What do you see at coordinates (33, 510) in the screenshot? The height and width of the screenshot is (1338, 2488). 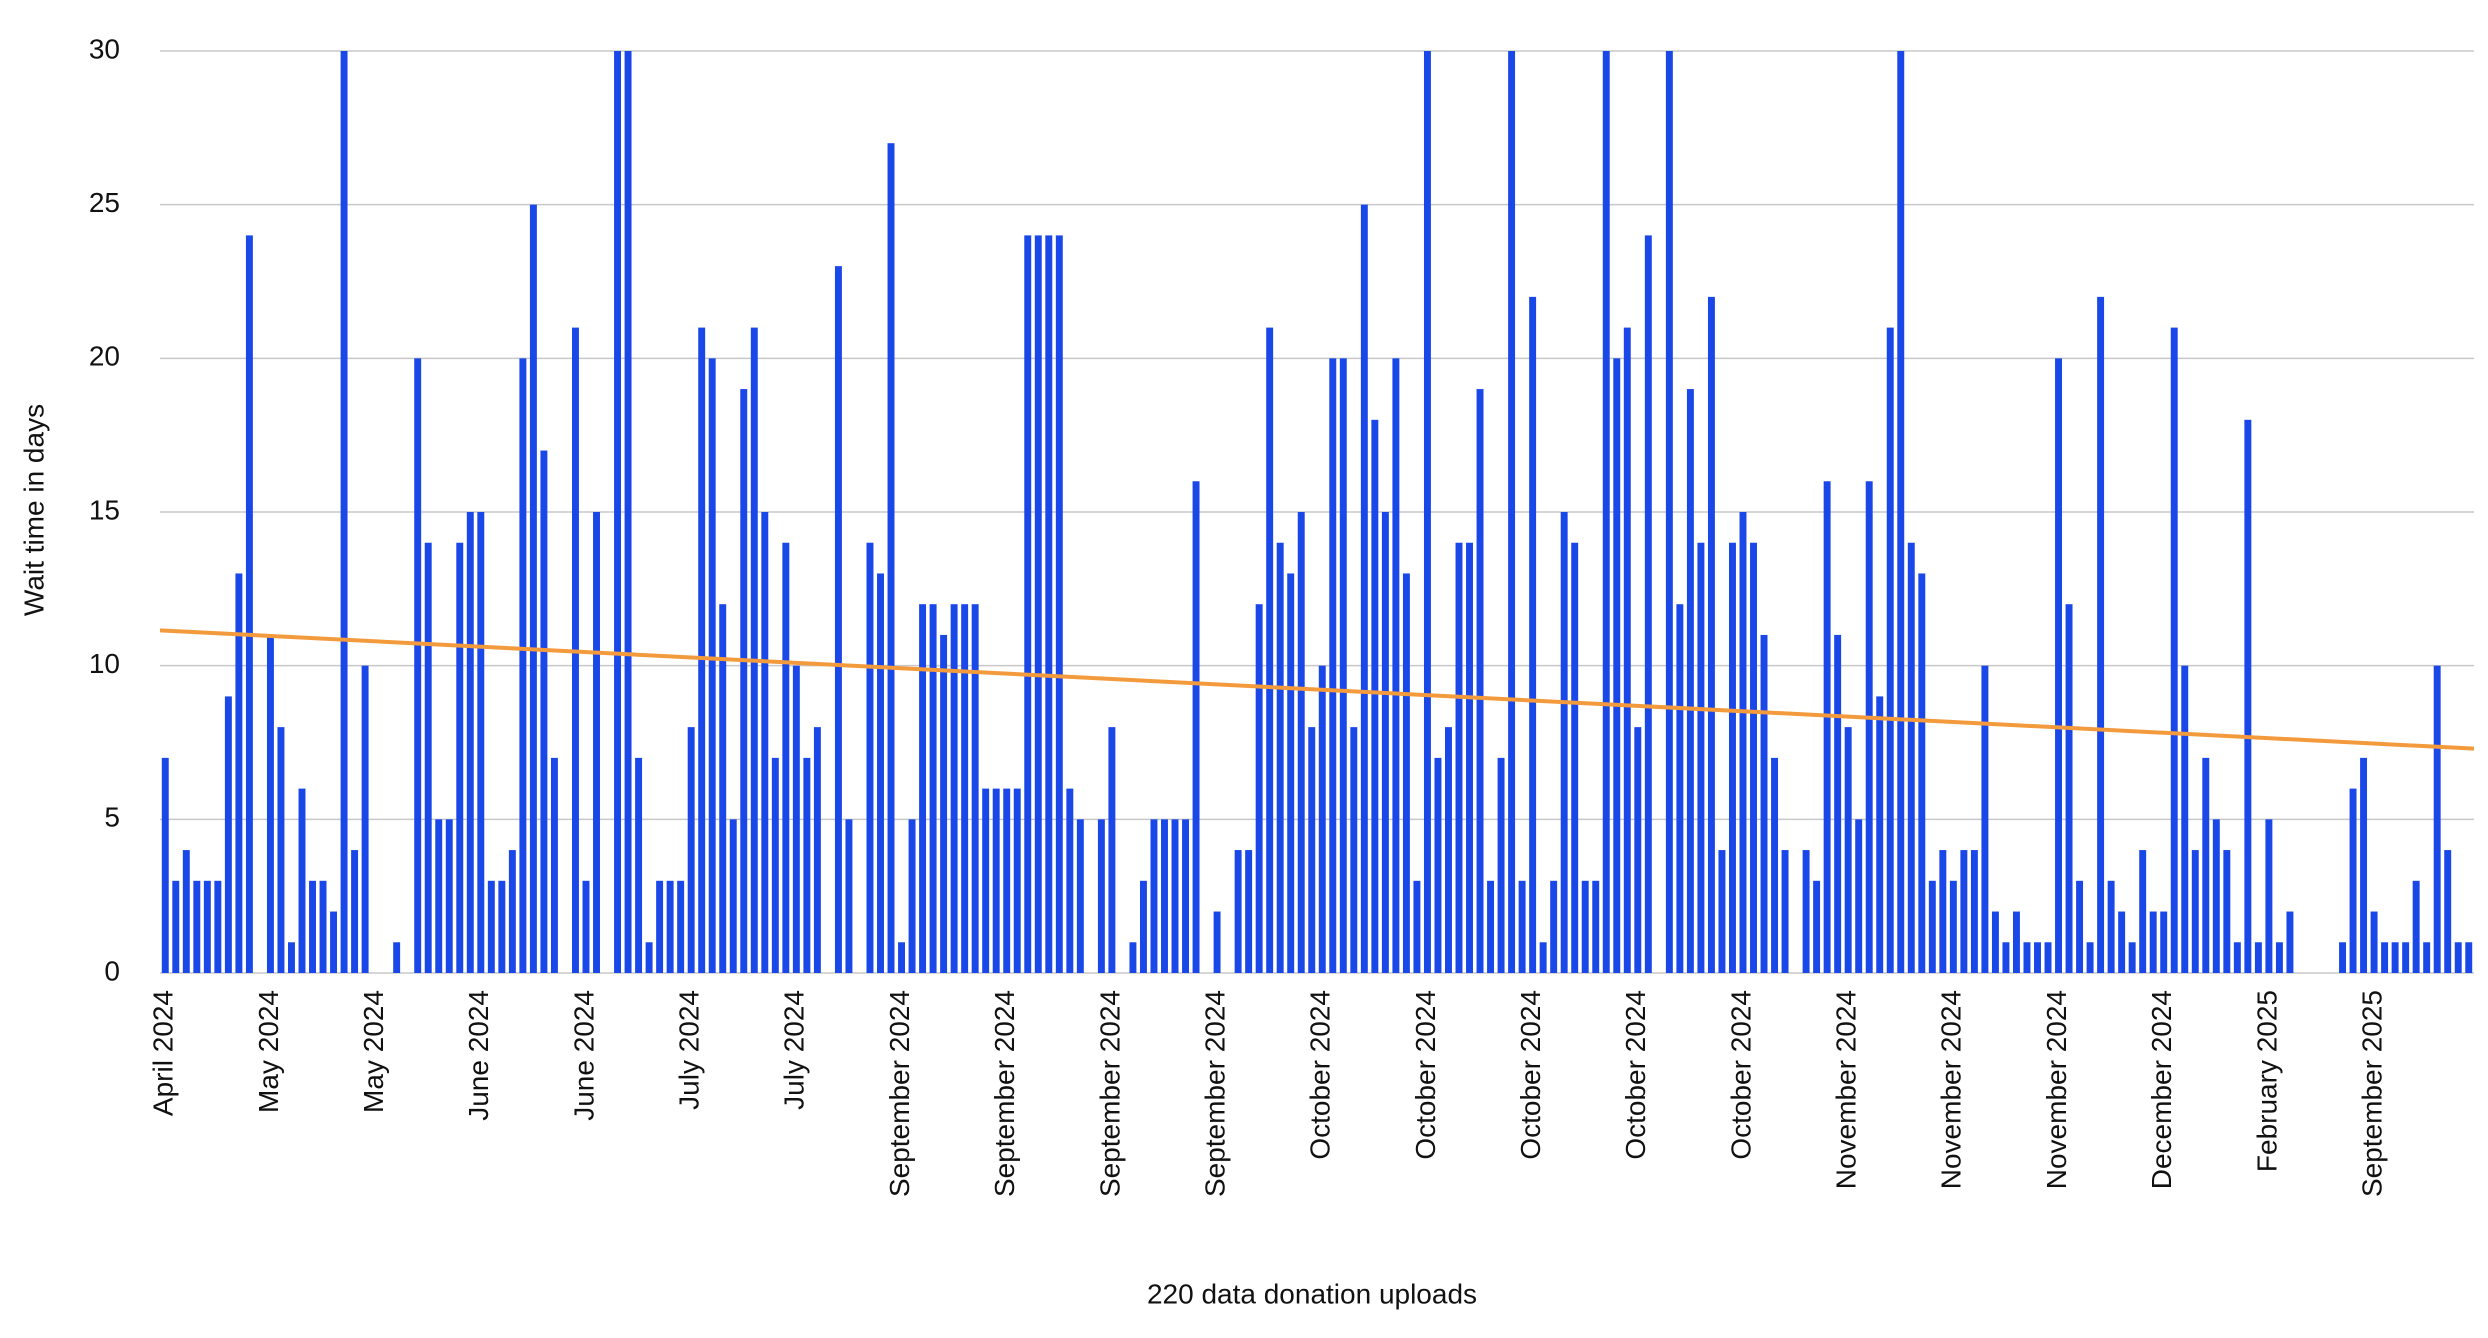 I see `y-axis-label: Wait time in days` at bounding box center [33, 510].